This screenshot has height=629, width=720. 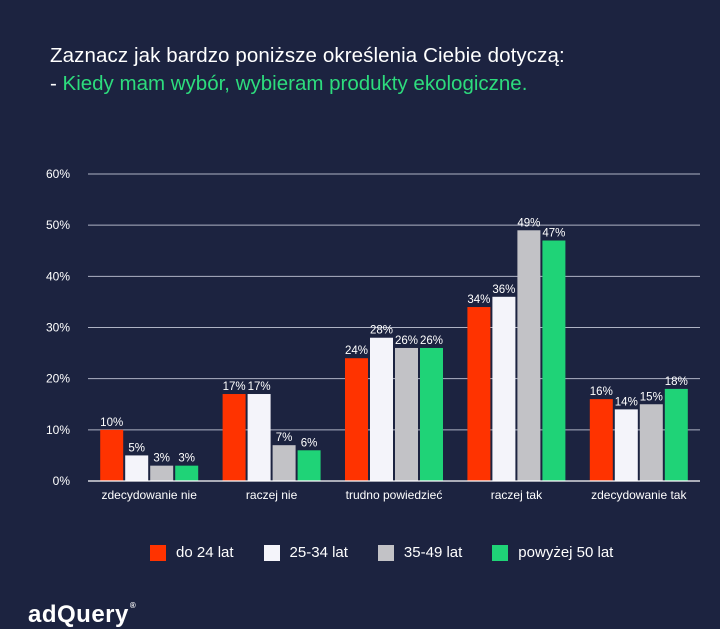 What do you see at coordinates (58, 174) in the screenshot?
I see `y-tick-label: 60%` at bounding box center [58, 174].